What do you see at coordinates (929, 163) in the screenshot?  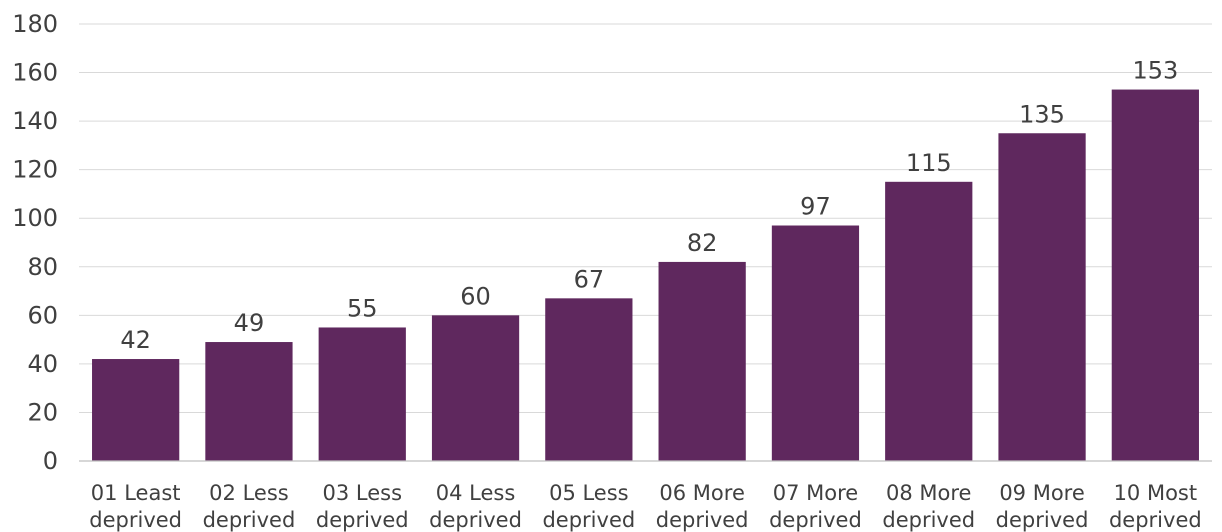 I see `data-label: 115` at bounding box center [929, 163].